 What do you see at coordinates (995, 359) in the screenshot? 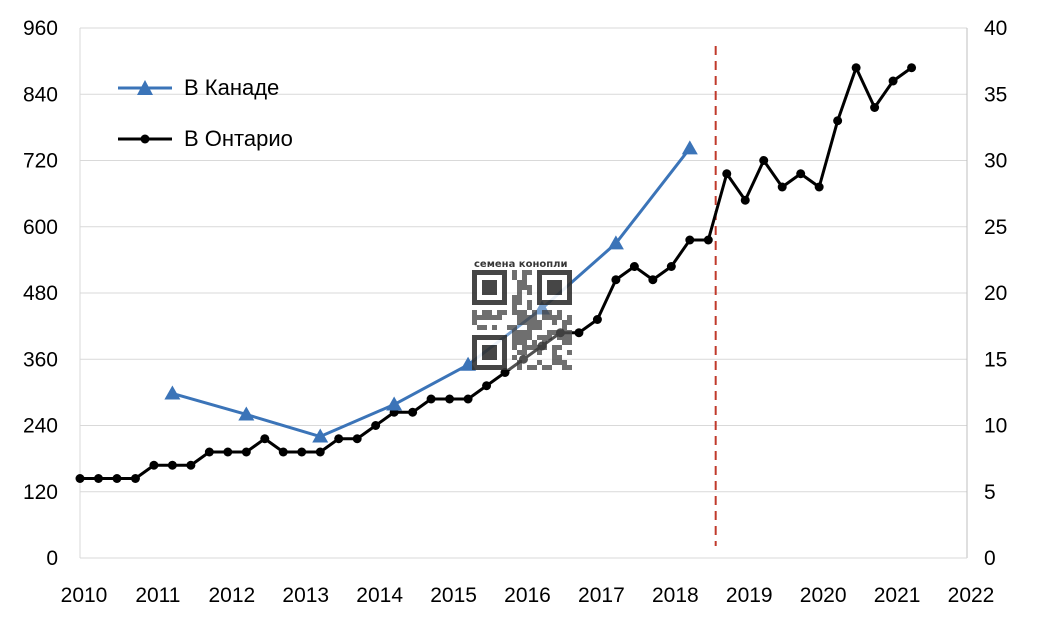
I see `y-right-tick-label: 15` at bounding box center [995, 359].